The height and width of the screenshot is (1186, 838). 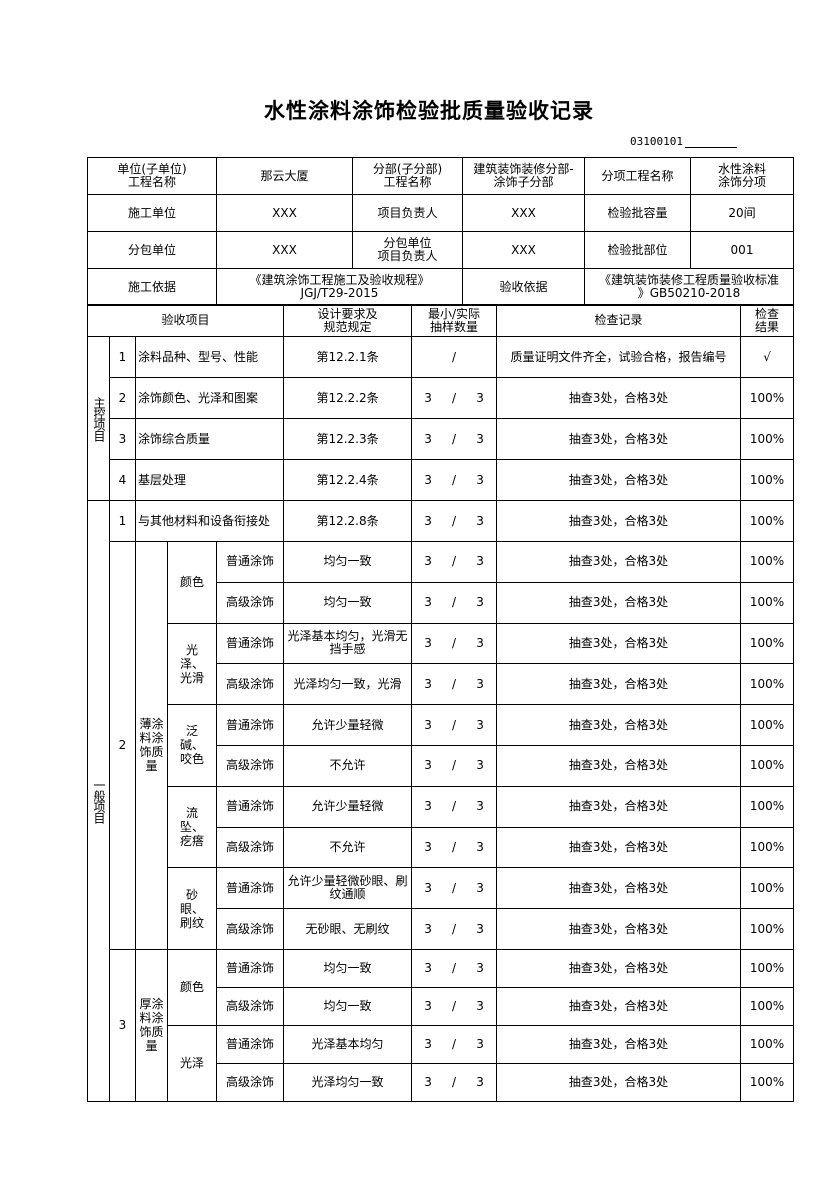 I want to click on item-number: 2, so click(x=122, y=398).